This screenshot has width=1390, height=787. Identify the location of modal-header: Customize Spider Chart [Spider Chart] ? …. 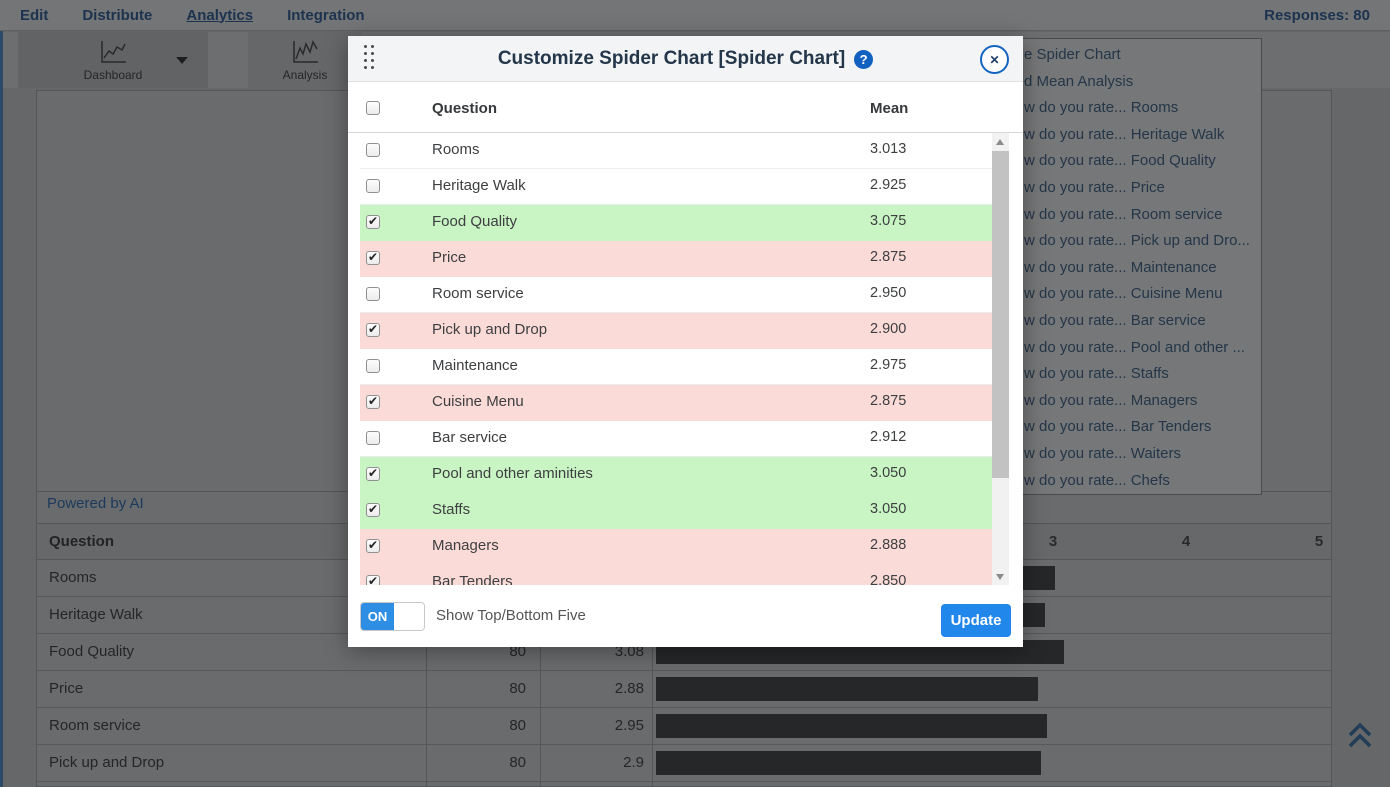
(685, 59).